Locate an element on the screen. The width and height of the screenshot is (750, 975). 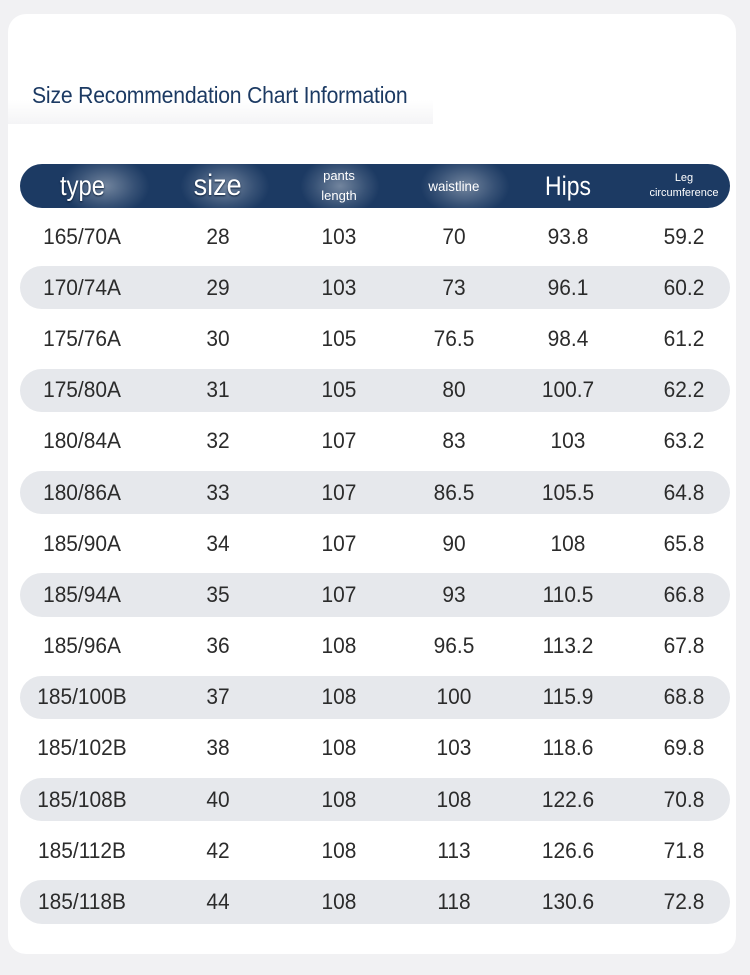
table-row: 165/70A 28 103 70 93.8 59.2 is located at coordinates (375, 236).